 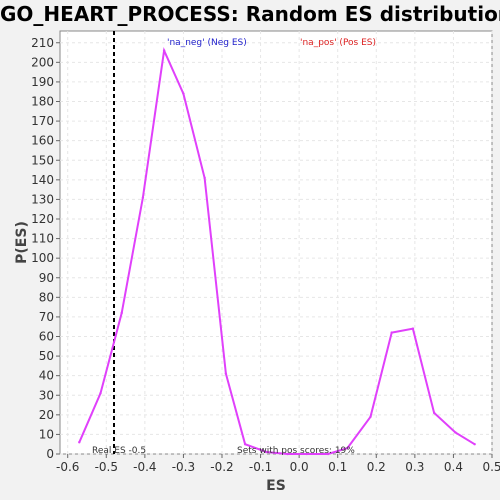 I want to click on x-tick-label: -0.2, so click(x=221, y=467).